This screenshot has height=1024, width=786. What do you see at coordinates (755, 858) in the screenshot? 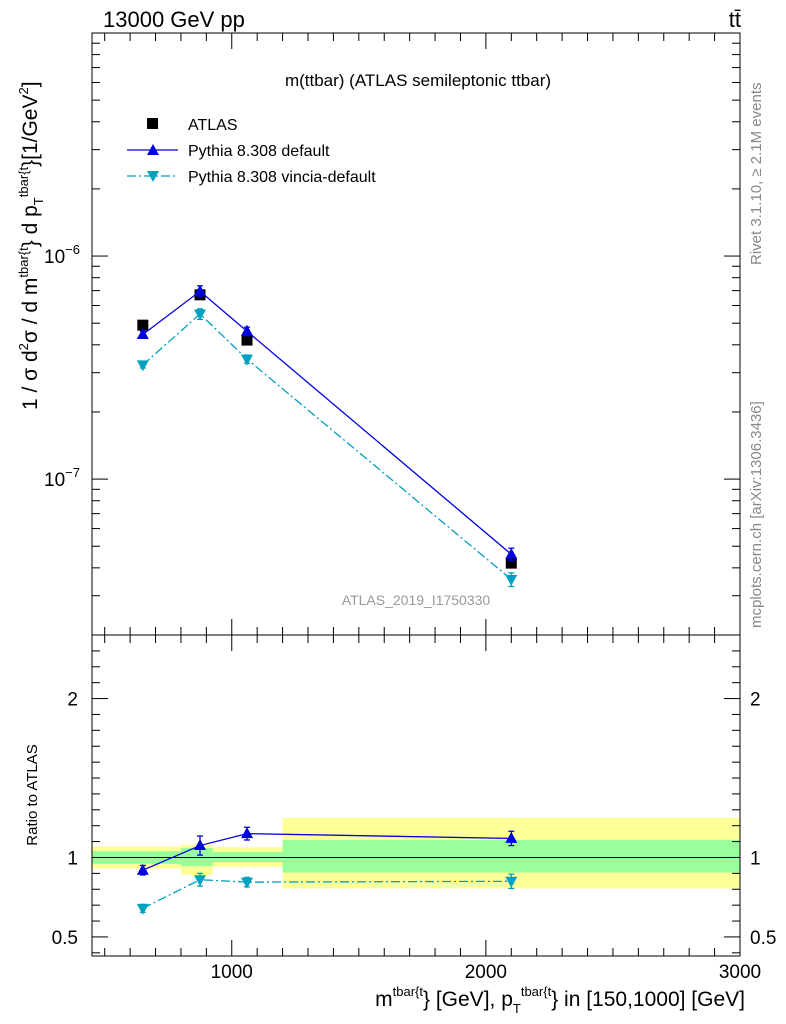
I see `y-tick-label-right: 1` at bounding box center [755, 858].